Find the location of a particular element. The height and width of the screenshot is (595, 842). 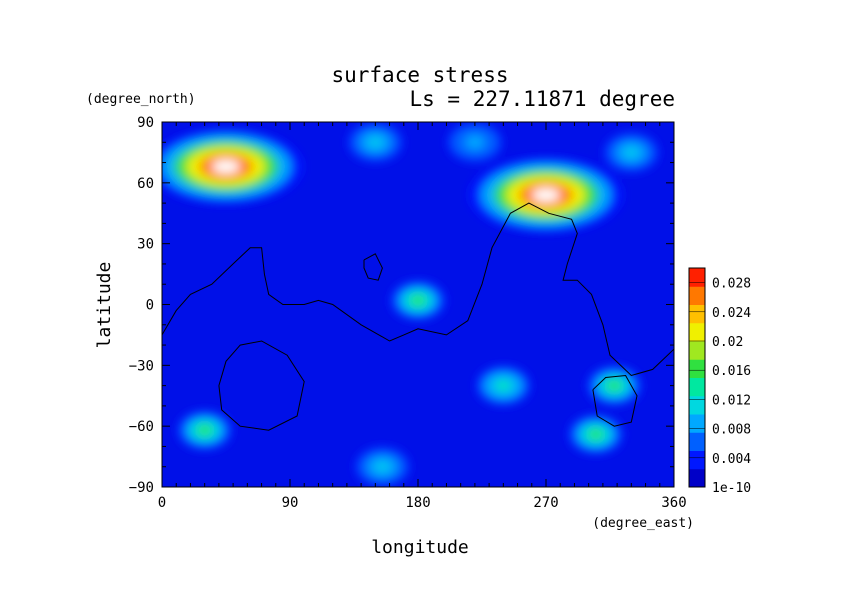

y-tick-label: −30 is located at coordinates (141, 366).